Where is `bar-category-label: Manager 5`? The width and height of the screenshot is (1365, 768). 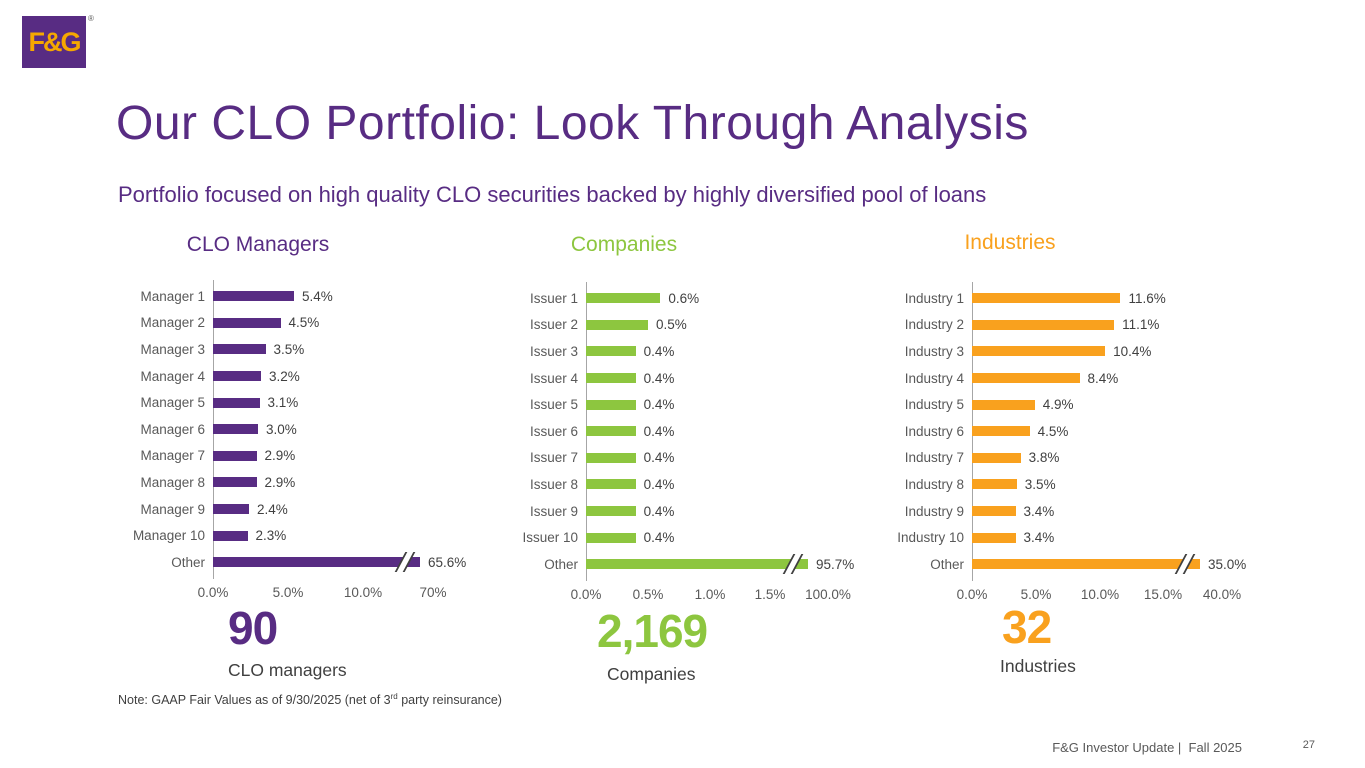
bar-category-label: Manager 5 is located at coordinates (172, 403).